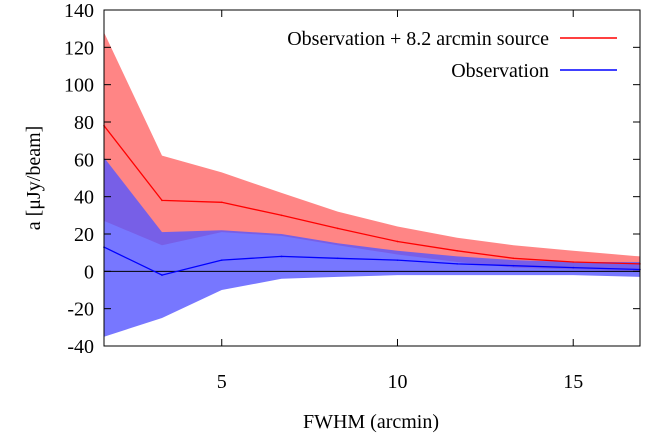 This screenshot has height=438, width=652. I want to click on y-tick-label: 0, so click(89, 272).